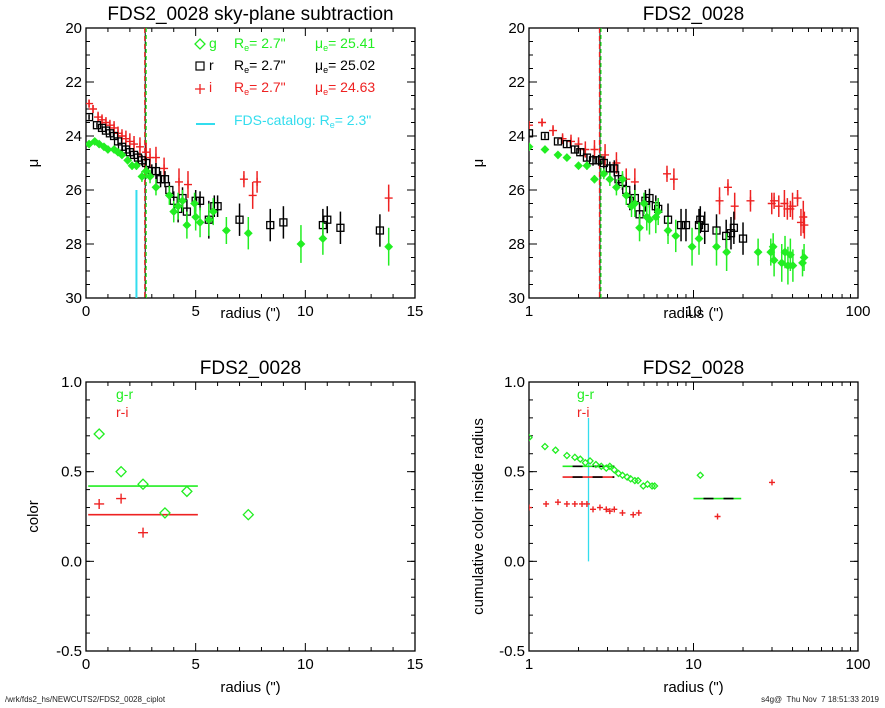 Image resolution: width=885 pixels, height=708 pixels. Describe the element at coordinates (478, 163) in the screenshot. I see `y-axis-label: μ` at that location.